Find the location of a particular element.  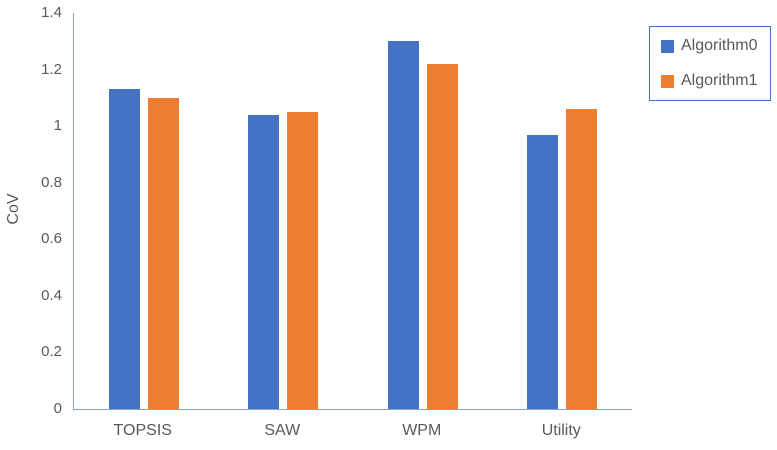

bar-algorithm0-topsis is located at coordinates (124, 249).